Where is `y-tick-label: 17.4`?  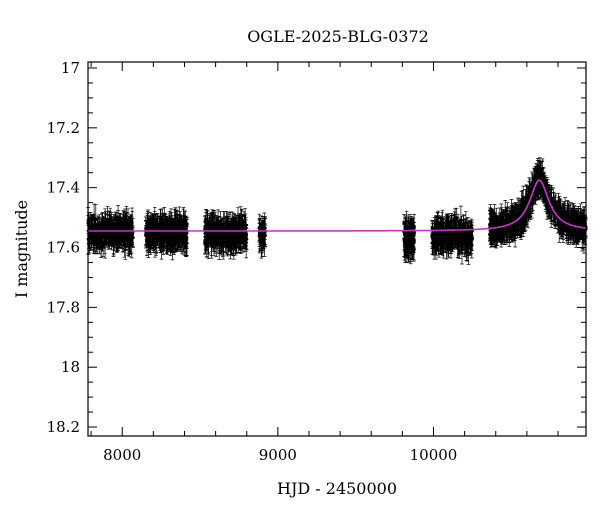 y-tick-label: 17.4 is located at coordinates (63, 188).